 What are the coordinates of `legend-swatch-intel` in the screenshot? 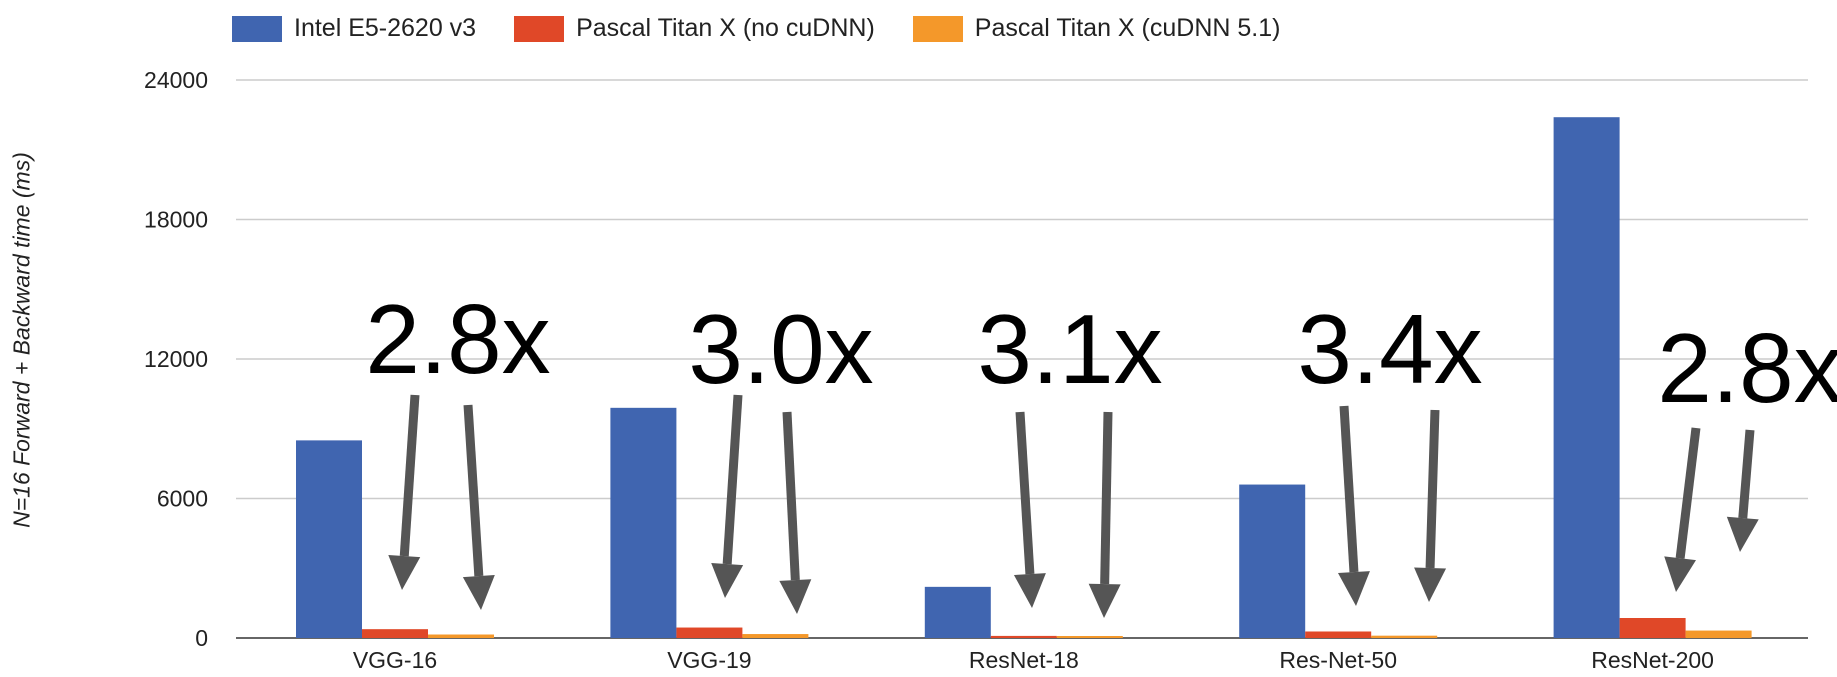 It's located at (257, 28).